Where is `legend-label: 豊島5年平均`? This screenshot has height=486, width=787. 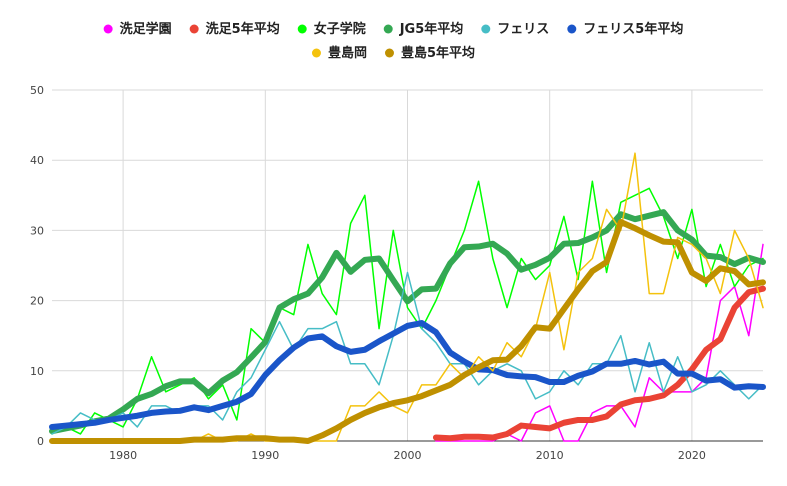
legend-label: 豊島5年平均 is located at coordinates (438, 53).